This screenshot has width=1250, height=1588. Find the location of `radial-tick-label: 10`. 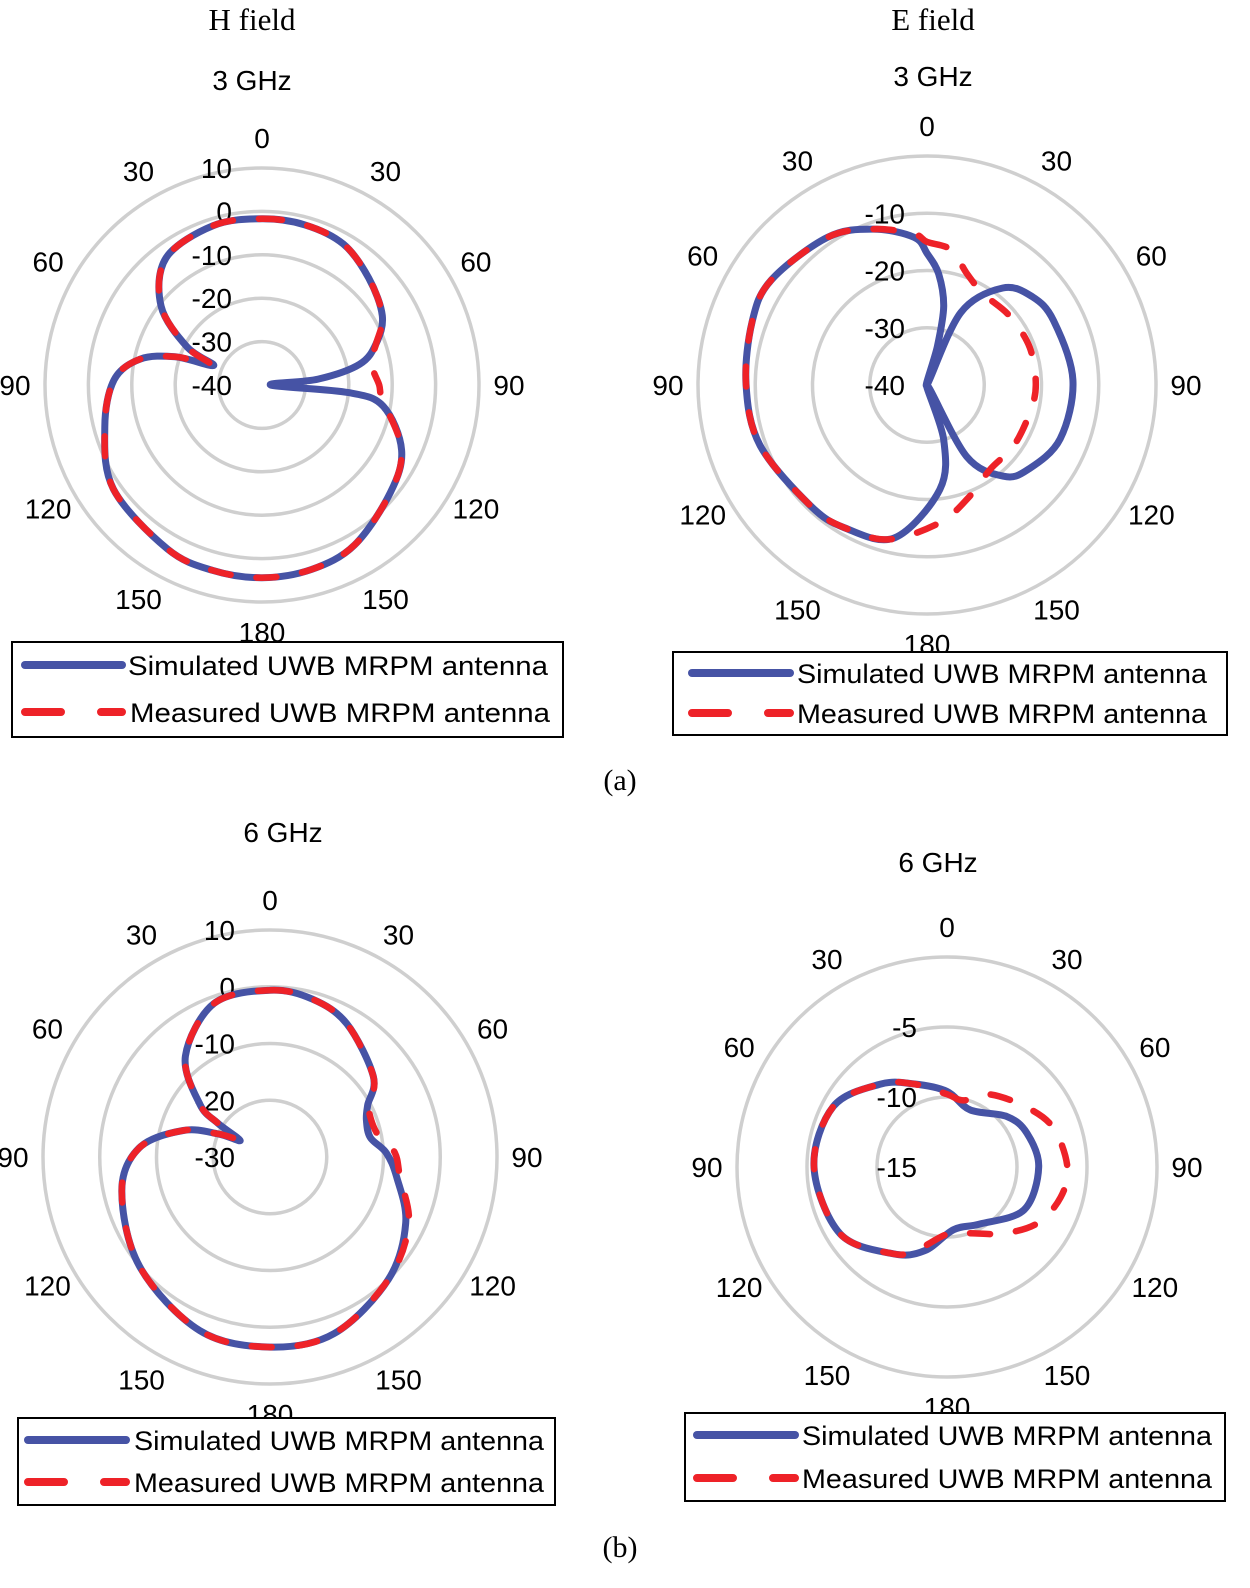

radial-tick-label: 10 is located at coordinates (216, 168).